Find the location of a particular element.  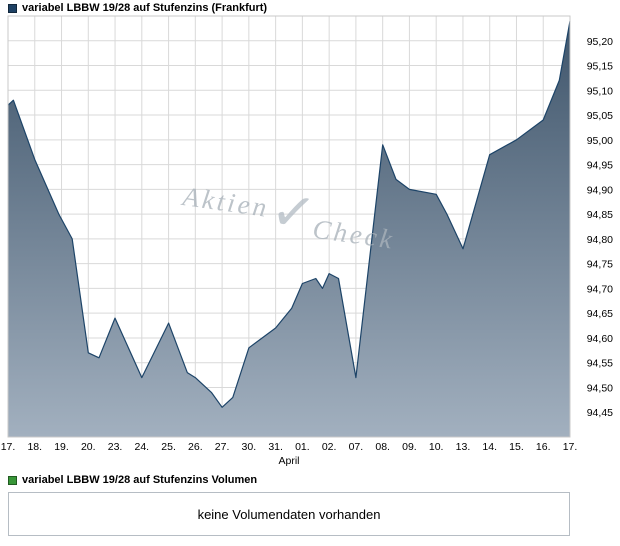

x-tick-label: 16. is located at coordinates (543, 447).